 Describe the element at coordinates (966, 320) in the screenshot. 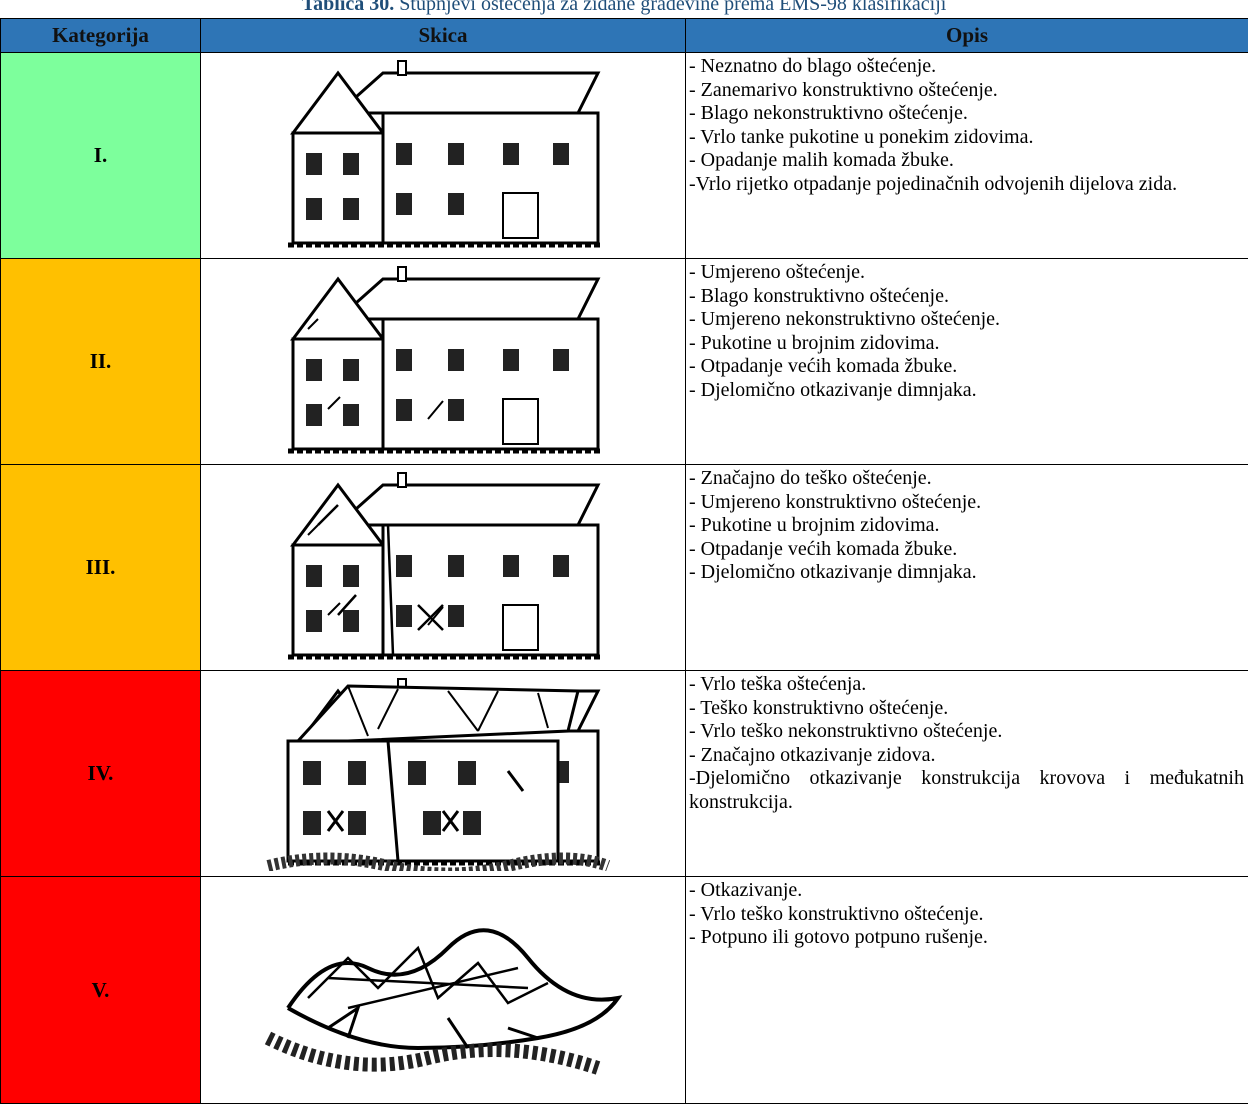

I see `description-item: - Umjereno nekonstruktivno oštećenje.` at that location.